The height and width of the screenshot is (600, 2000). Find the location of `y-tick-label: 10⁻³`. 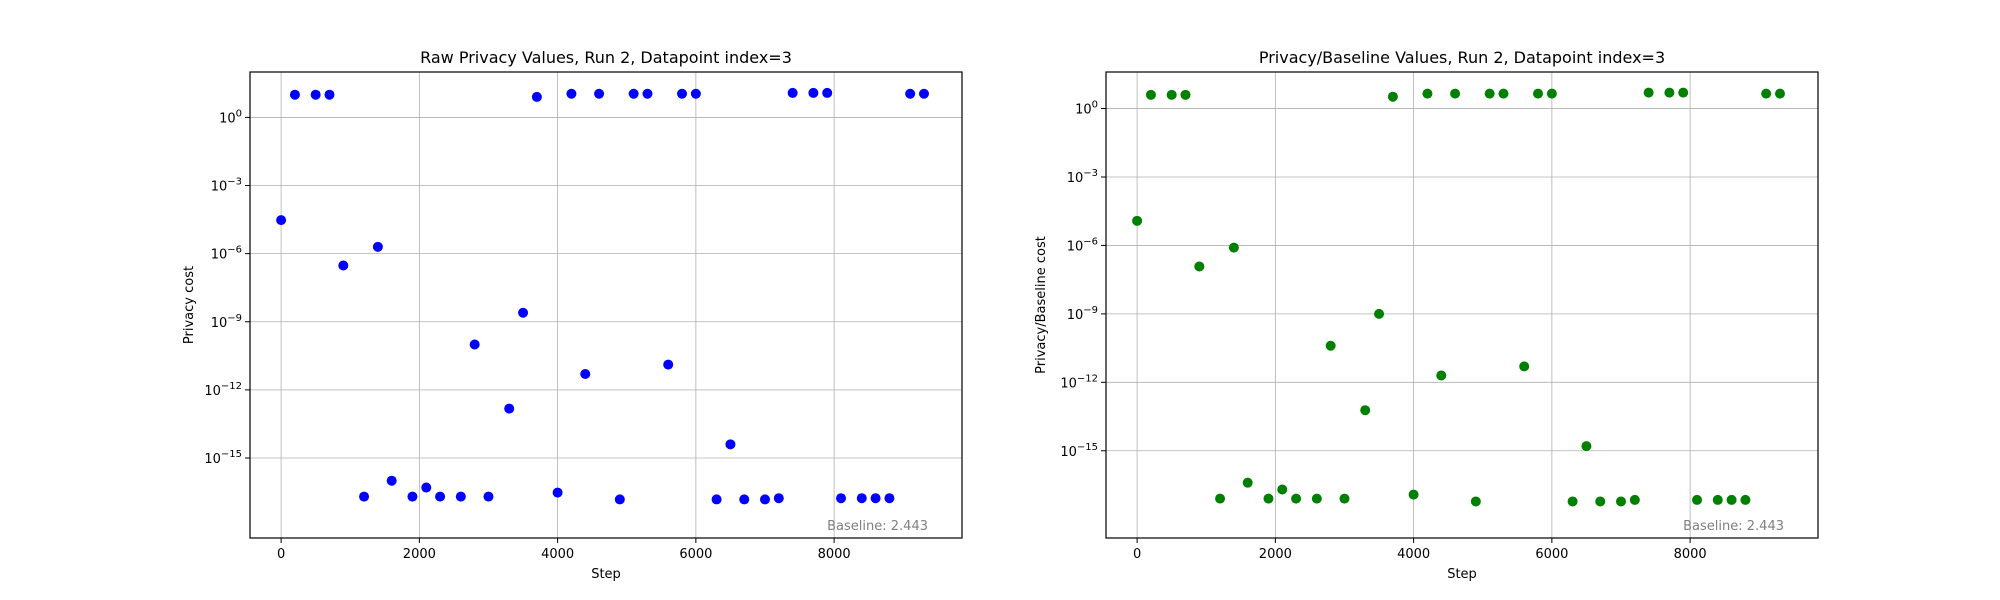

y-tick-label: 10⁻³ is located at coordinates (226, 186).